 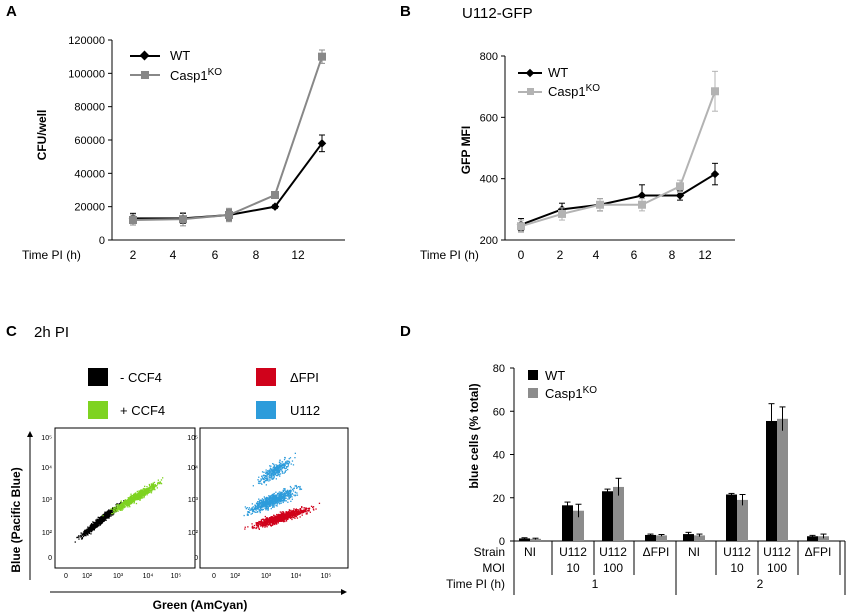 What do you see at coordinates (50, 558) in the screenshot?
I see `flow-y-tick: 0` at bounding box center [50, 558].